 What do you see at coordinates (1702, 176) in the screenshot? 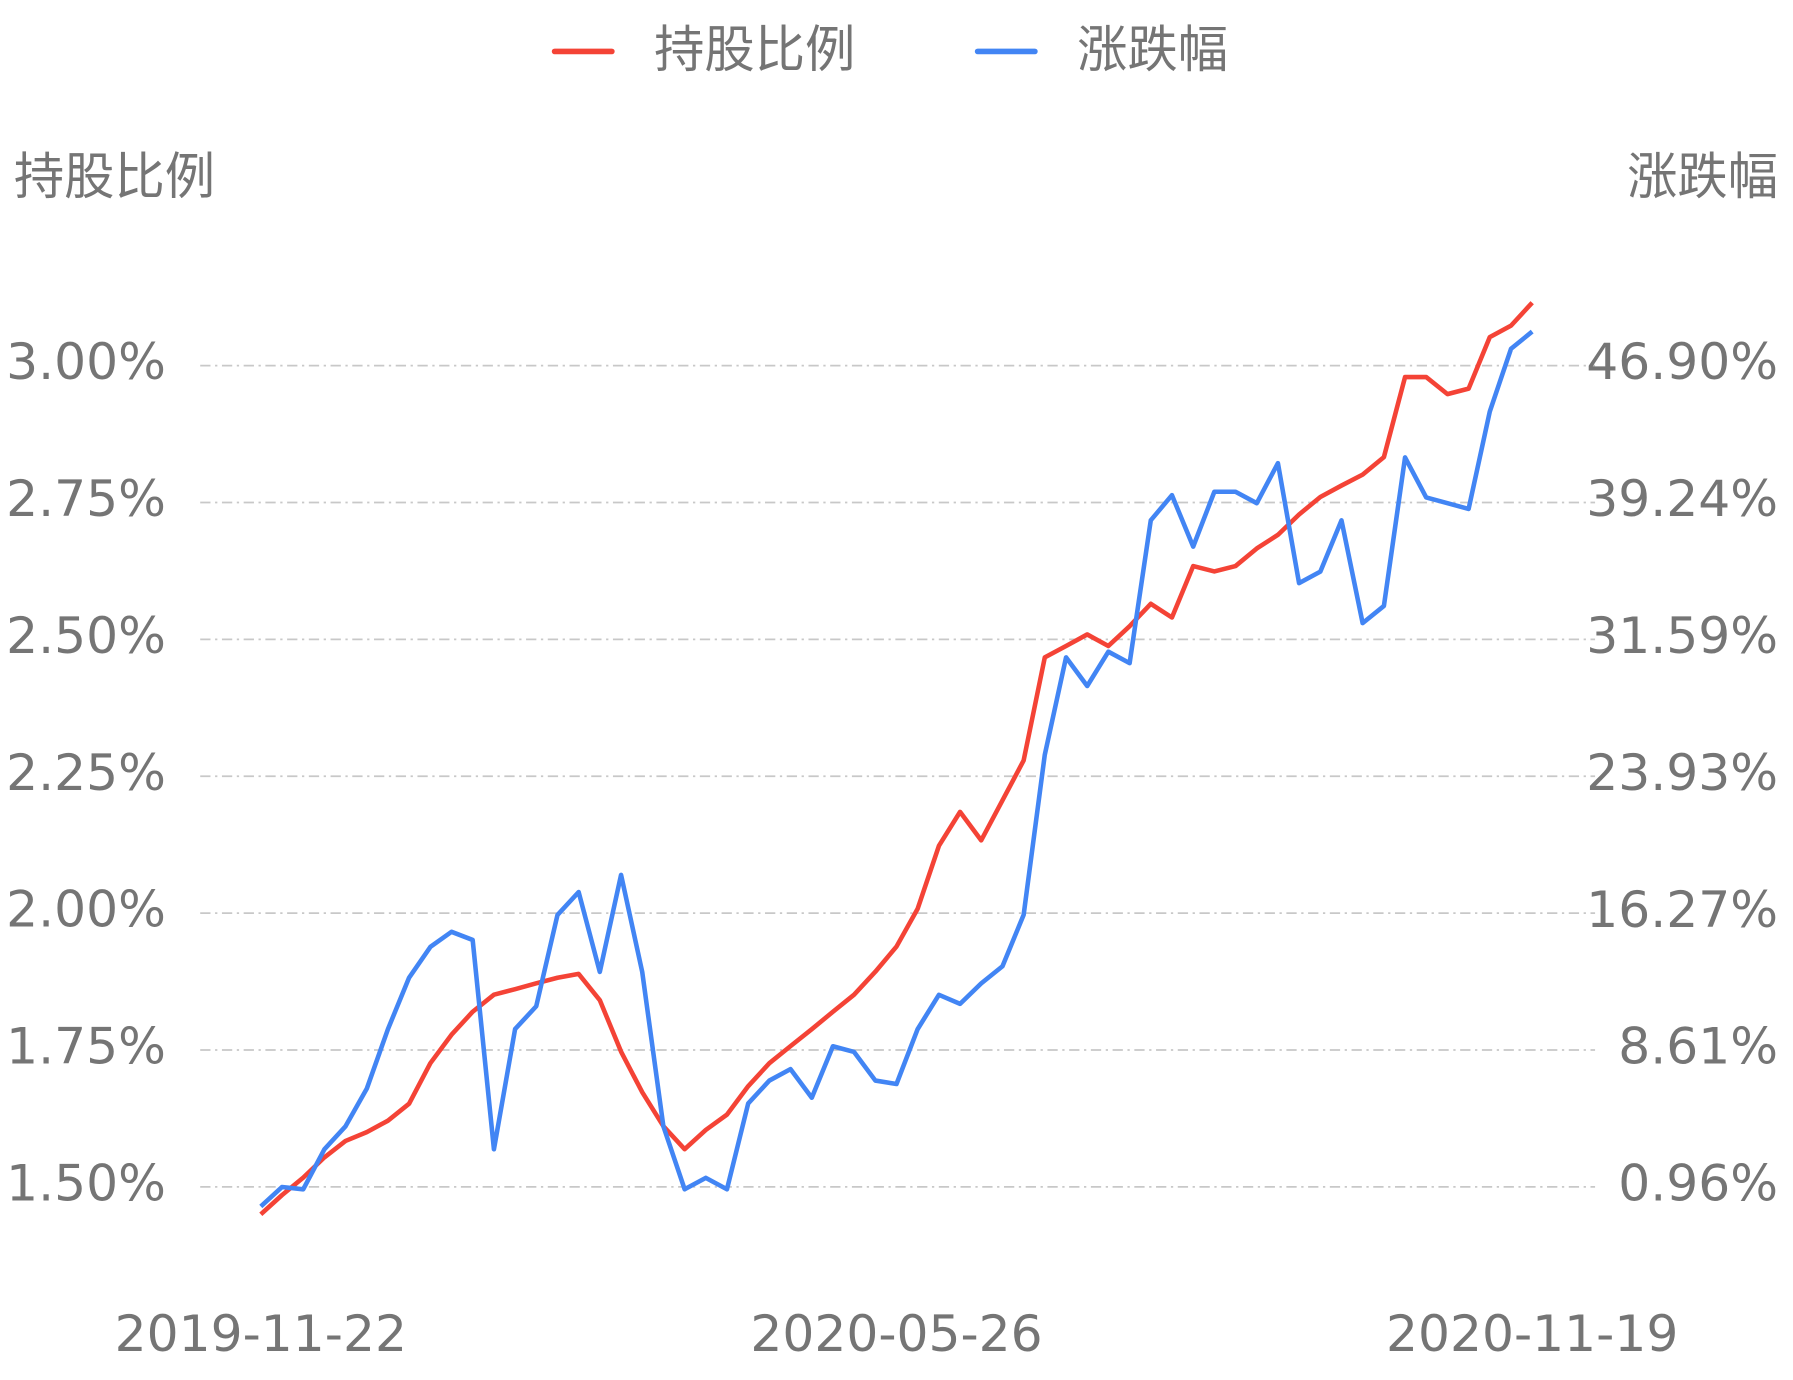
I see `y2-axis-title: 涨跌幅` at bounding box center [1702, 176].